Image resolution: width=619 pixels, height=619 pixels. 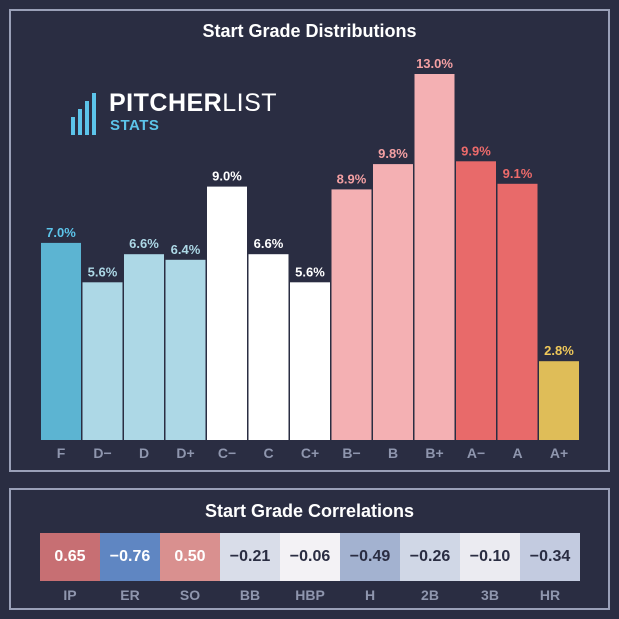 I want to click on x-tick-label-10: A−, so click(x=476, y=453).